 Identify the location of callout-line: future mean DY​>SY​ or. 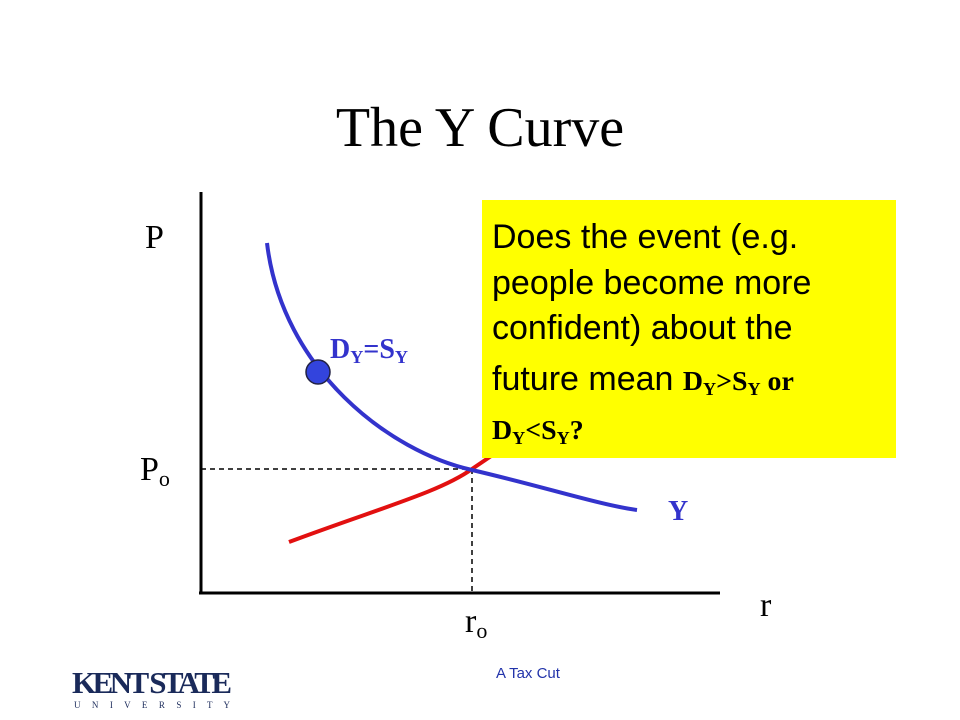
(643, 379).